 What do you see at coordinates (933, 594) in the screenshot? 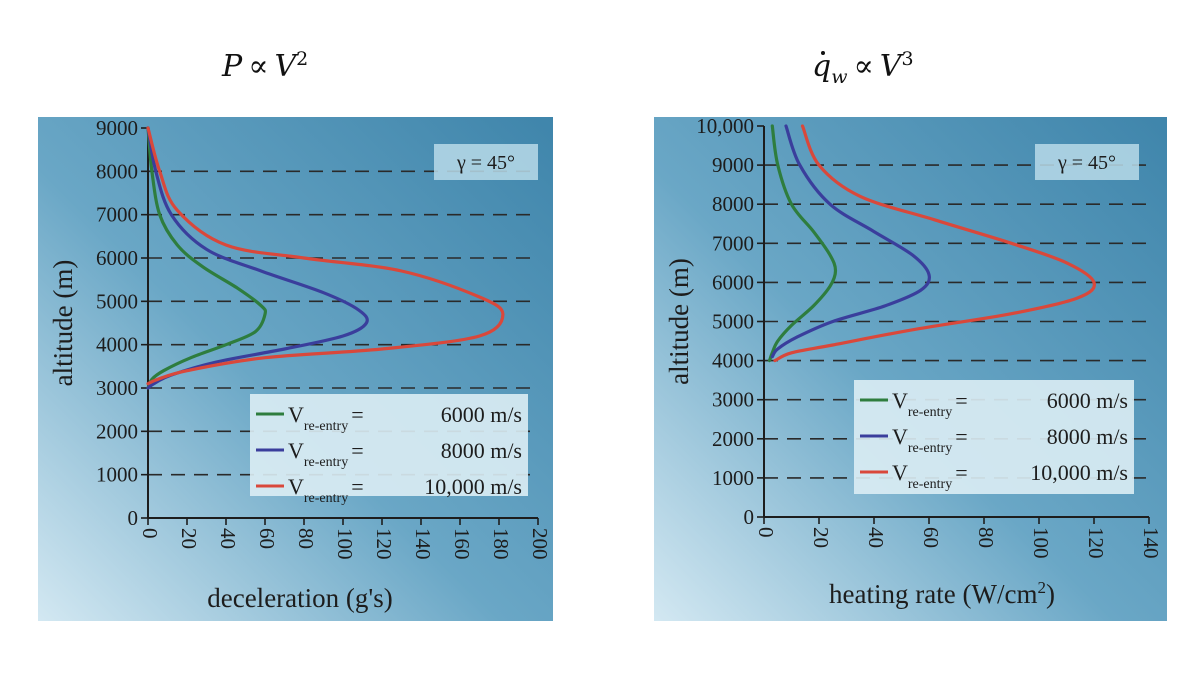
I see `x-axis-label-text: heating rate (W/cm` at bounding box center [933, 594].